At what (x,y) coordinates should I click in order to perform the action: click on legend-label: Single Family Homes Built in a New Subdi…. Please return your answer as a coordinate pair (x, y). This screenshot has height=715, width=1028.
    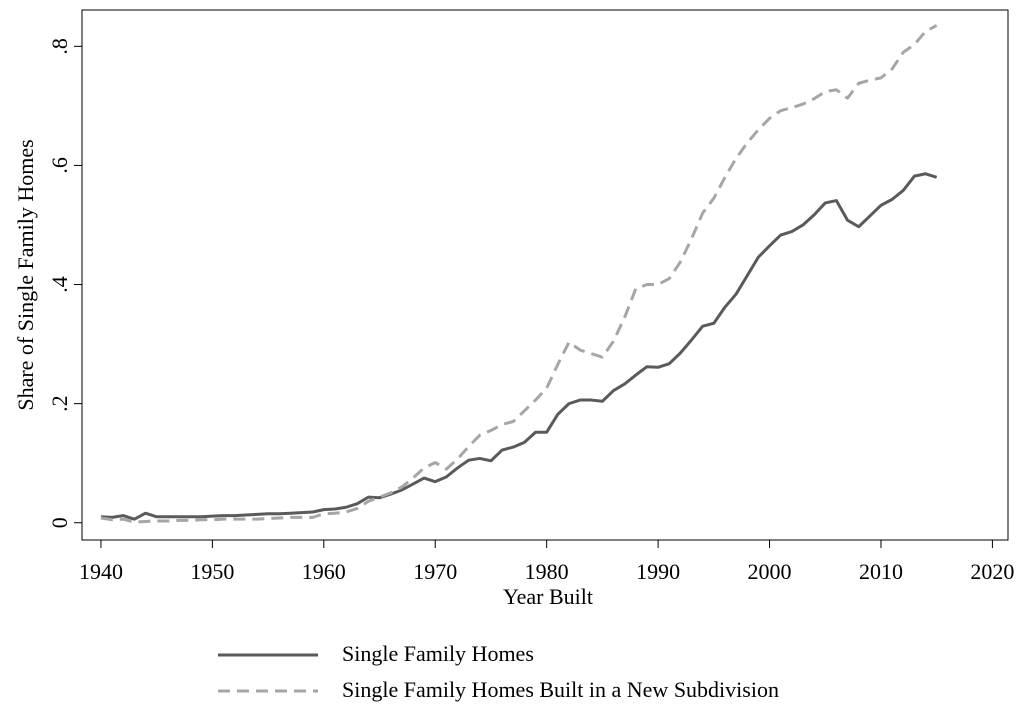
    Looking at the image, I should click on (560, 689).